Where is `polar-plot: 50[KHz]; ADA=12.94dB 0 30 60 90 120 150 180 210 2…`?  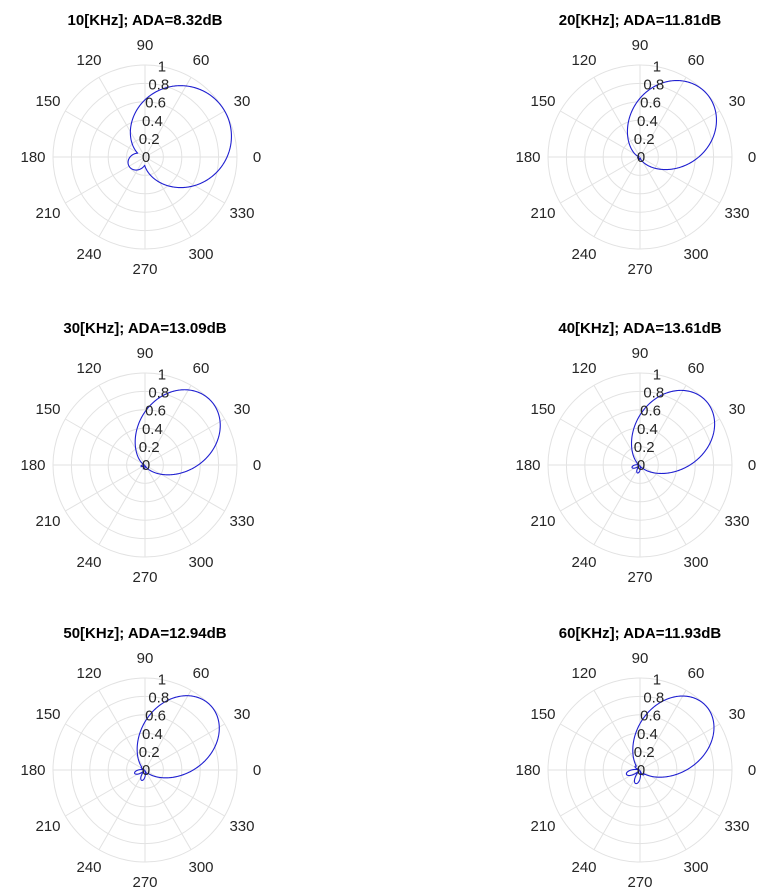
polar-plot: 50[KHz]; ADA=12.94dB 0 30 60 90 120 150 180 210 2… is located at coordinates (140, 757).